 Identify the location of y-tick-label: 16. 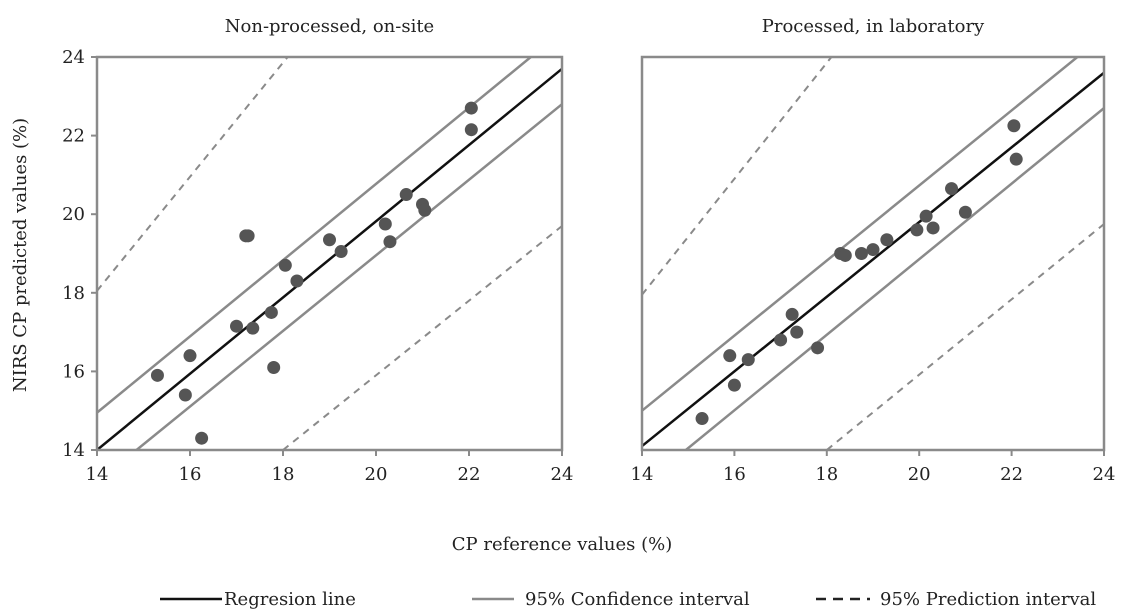
(73, 371).